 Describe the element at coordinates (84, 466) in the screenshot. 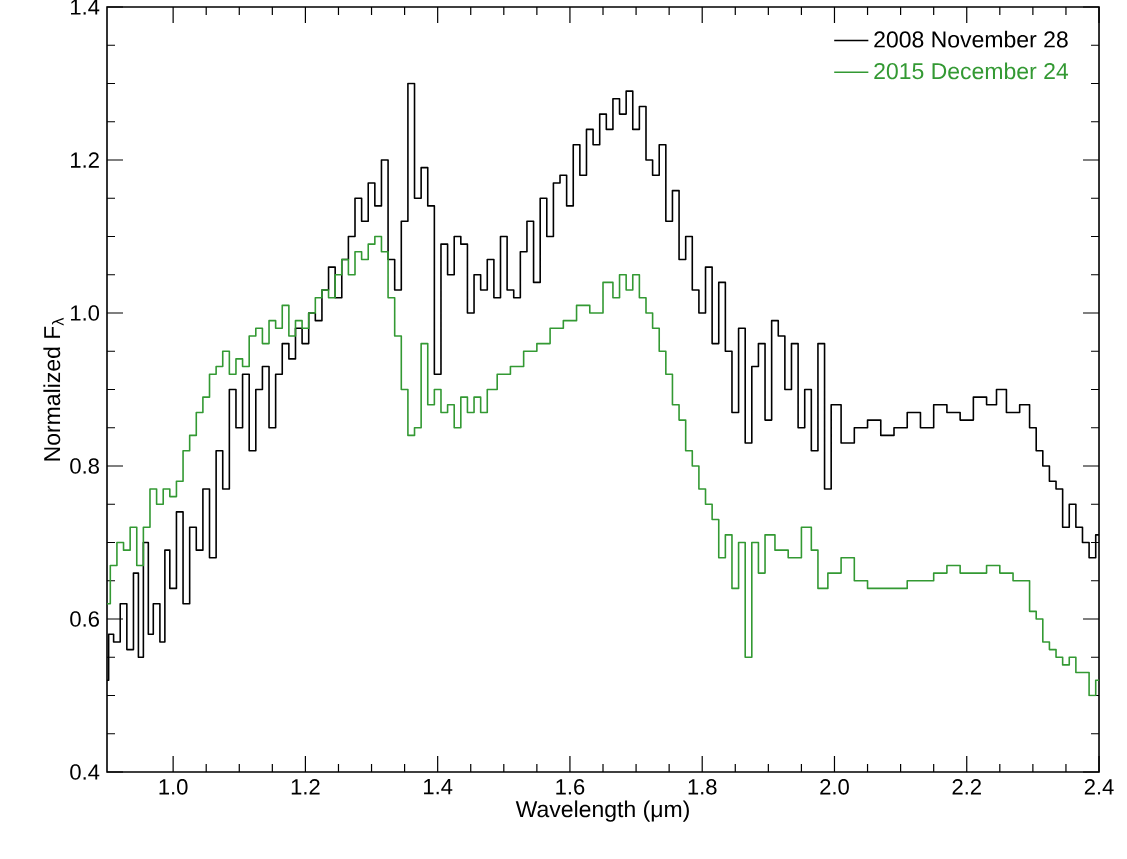

I see `y-tick-label: 0.8` at that location.